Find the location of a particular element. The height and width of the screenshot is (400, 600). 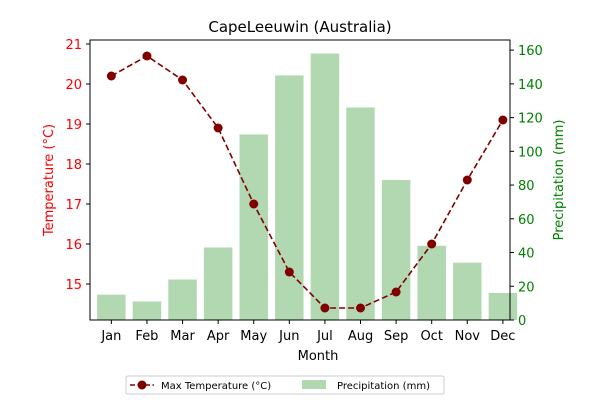

legend-label-precipitation: Precipitation (mm) is located at coordinates (383, 386).